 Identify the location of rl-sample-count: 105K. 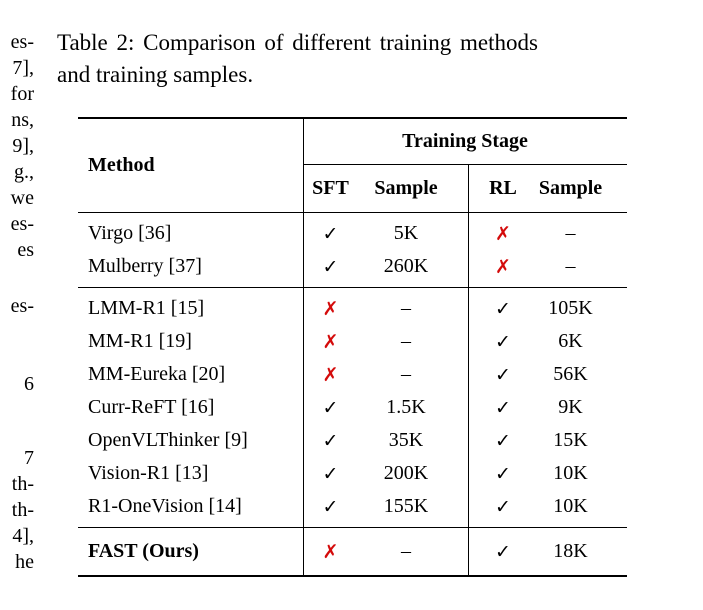
(570, 308).